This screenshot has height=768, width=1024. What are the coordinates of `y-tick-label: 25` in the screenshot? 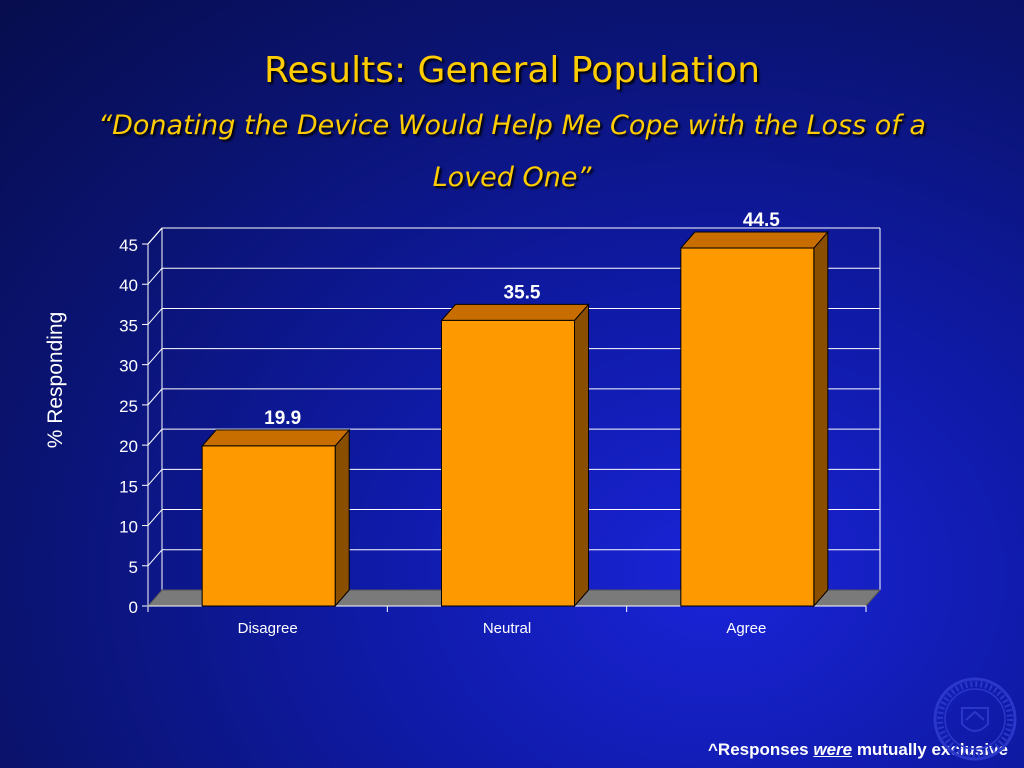 It's located at (128, 406).